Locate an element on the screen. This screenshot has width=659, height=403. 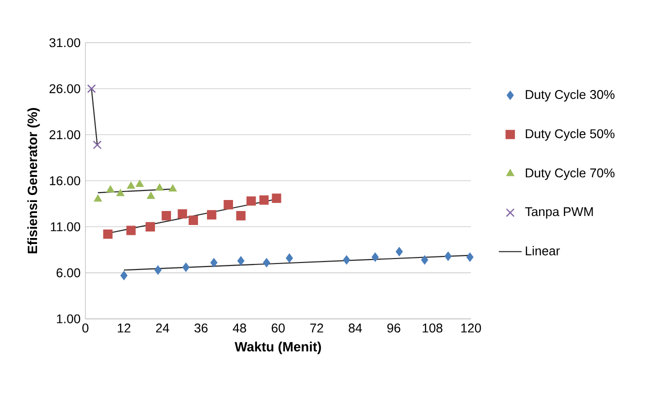
y-tick-label: 11.00 is located at coordinates (65, 227).